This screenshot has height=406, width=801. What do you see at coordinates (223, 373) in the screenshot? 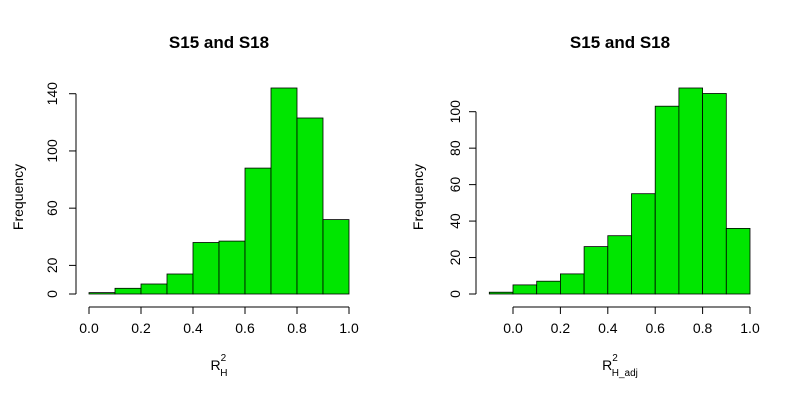
I see `x-axis-title-sub: H` at bounding box center [223, 373].